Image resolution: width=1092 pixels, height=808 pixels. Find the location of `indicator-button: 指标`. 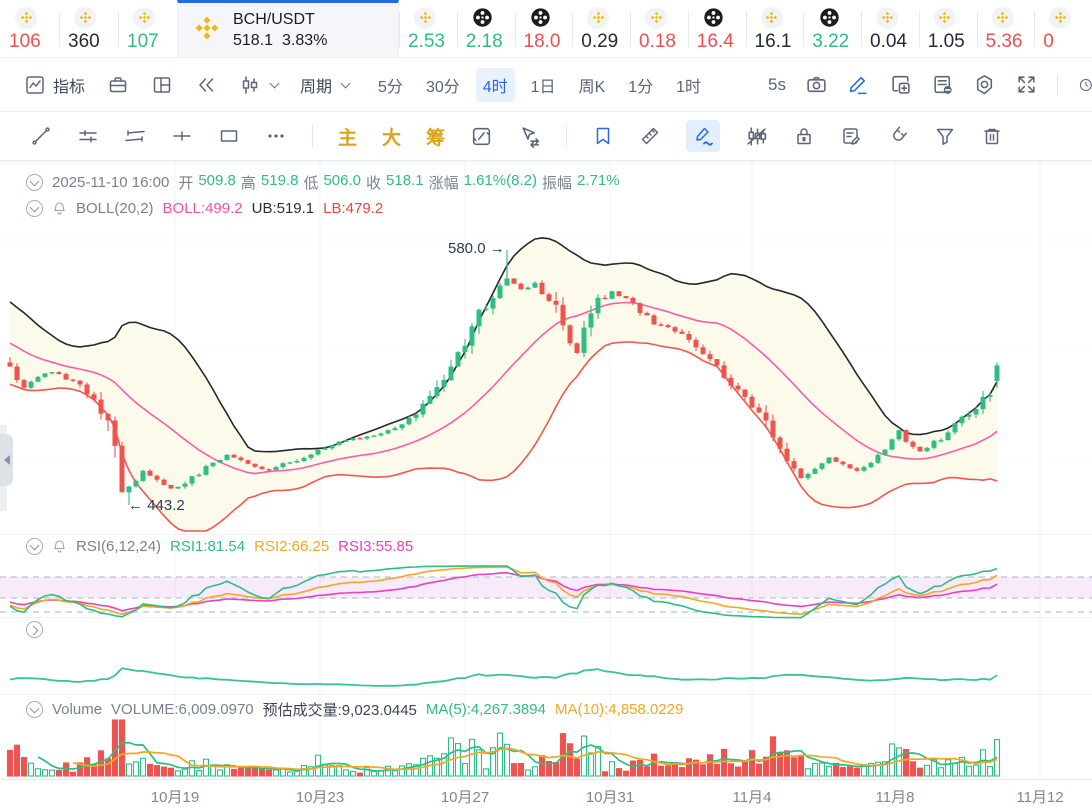

indicator-button: 指标 is located at coordinates (54, 85).